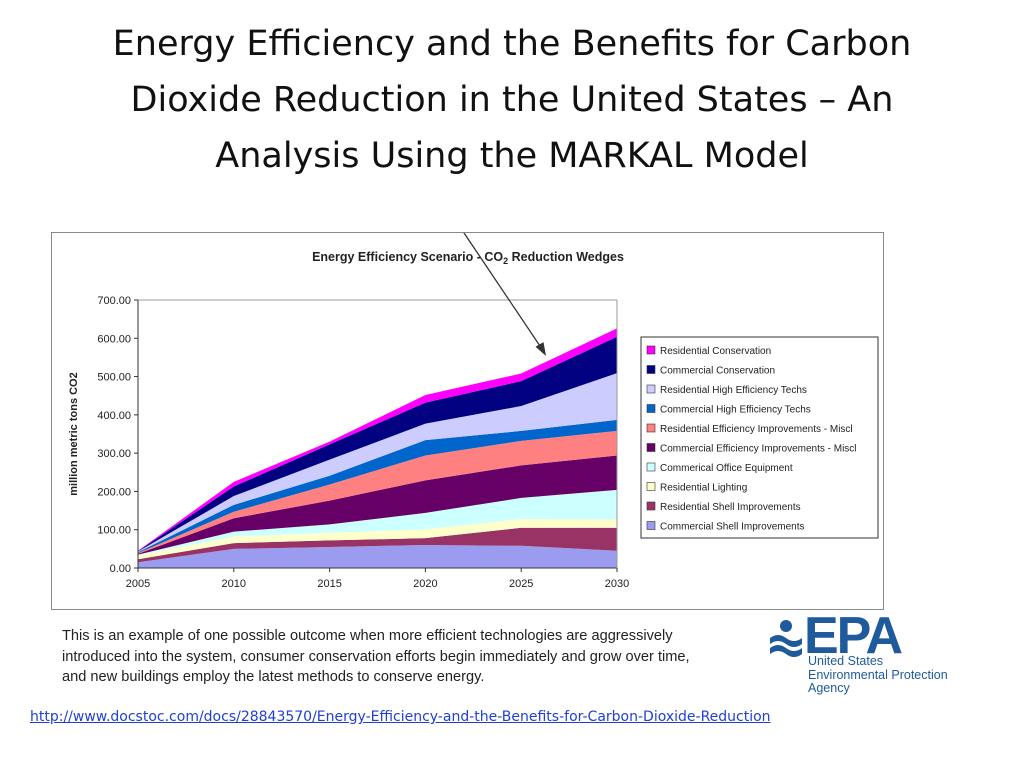 This screenshot has height=768, width=1024. Describe the element at coordinates (829, 688) in the screenshot. I see `epa-agency-line-3: Agency` at that location.